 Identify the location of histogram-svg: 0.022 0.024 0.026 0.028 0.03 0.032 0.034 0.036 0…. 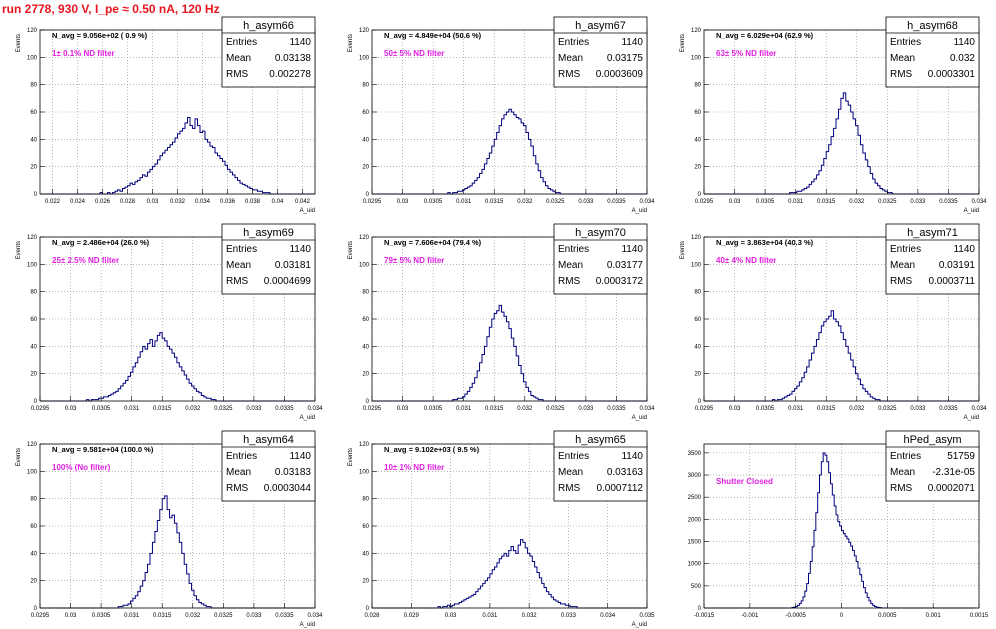
(166, 115).